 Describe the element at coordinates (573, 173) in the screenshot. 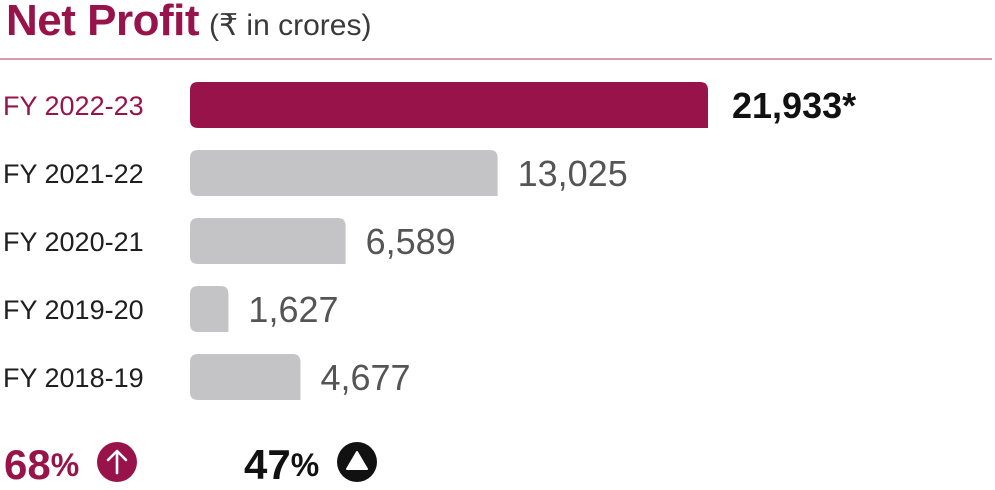

I see `value-label: 13,025` at that location.